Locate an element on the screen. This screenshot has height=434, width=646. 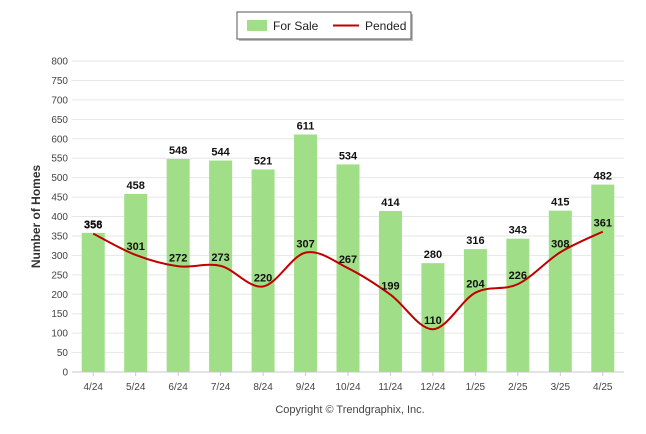
y-tick-label: 500 is located at coordinates (59, 178).